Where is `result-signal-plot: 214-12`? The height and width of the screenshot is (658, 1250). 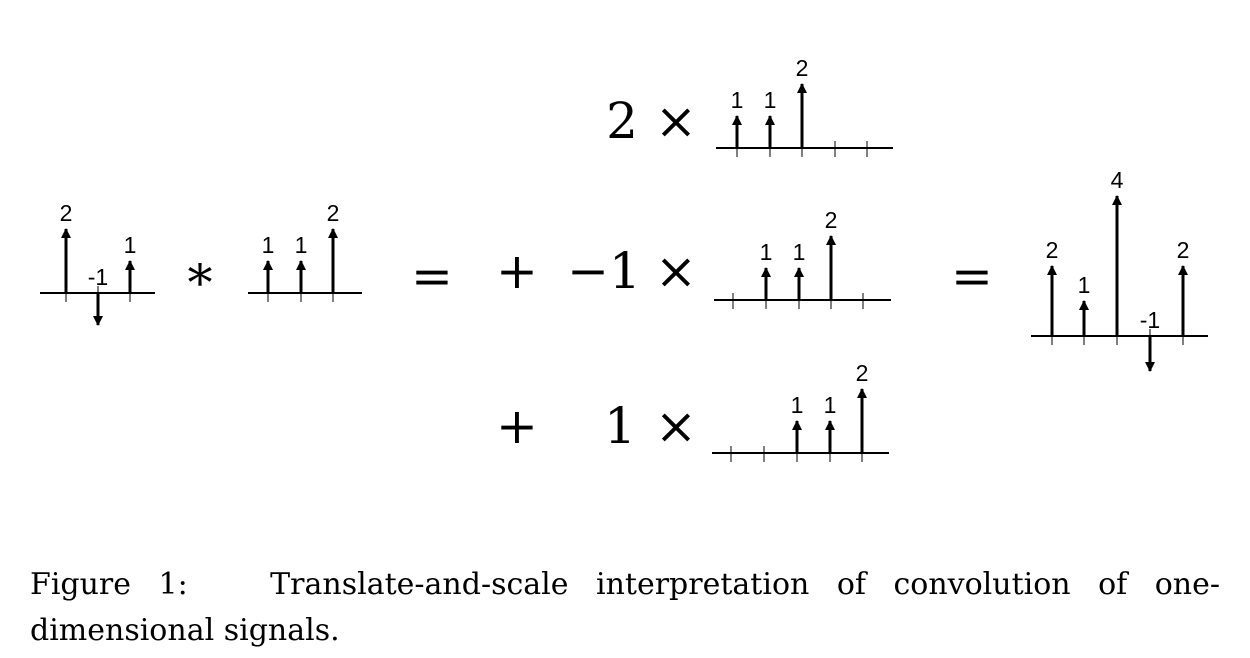
result-signal-plot: 214-12 is located at coordinates (1119, 269).